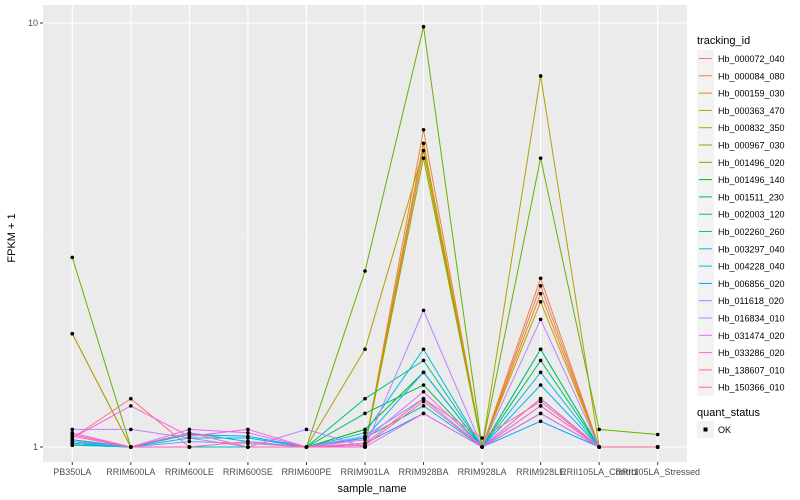 The image size is (800, 500). What do you see at coordinates (35, 447) in the screenshot?
I see `y-tick-label: 1` at bounding box center [35, 447].